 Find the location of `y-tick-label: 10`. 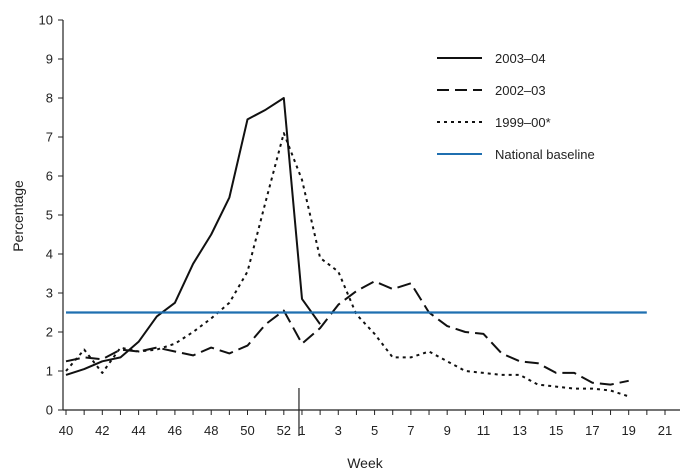

y-tick-label: 10 is located at coordinates (46, 20).